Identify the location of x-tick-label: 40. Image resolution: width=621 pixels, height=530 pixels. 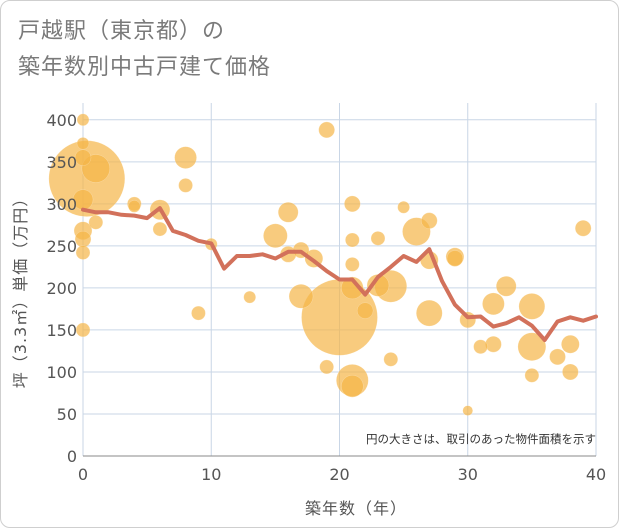
(596, 474).